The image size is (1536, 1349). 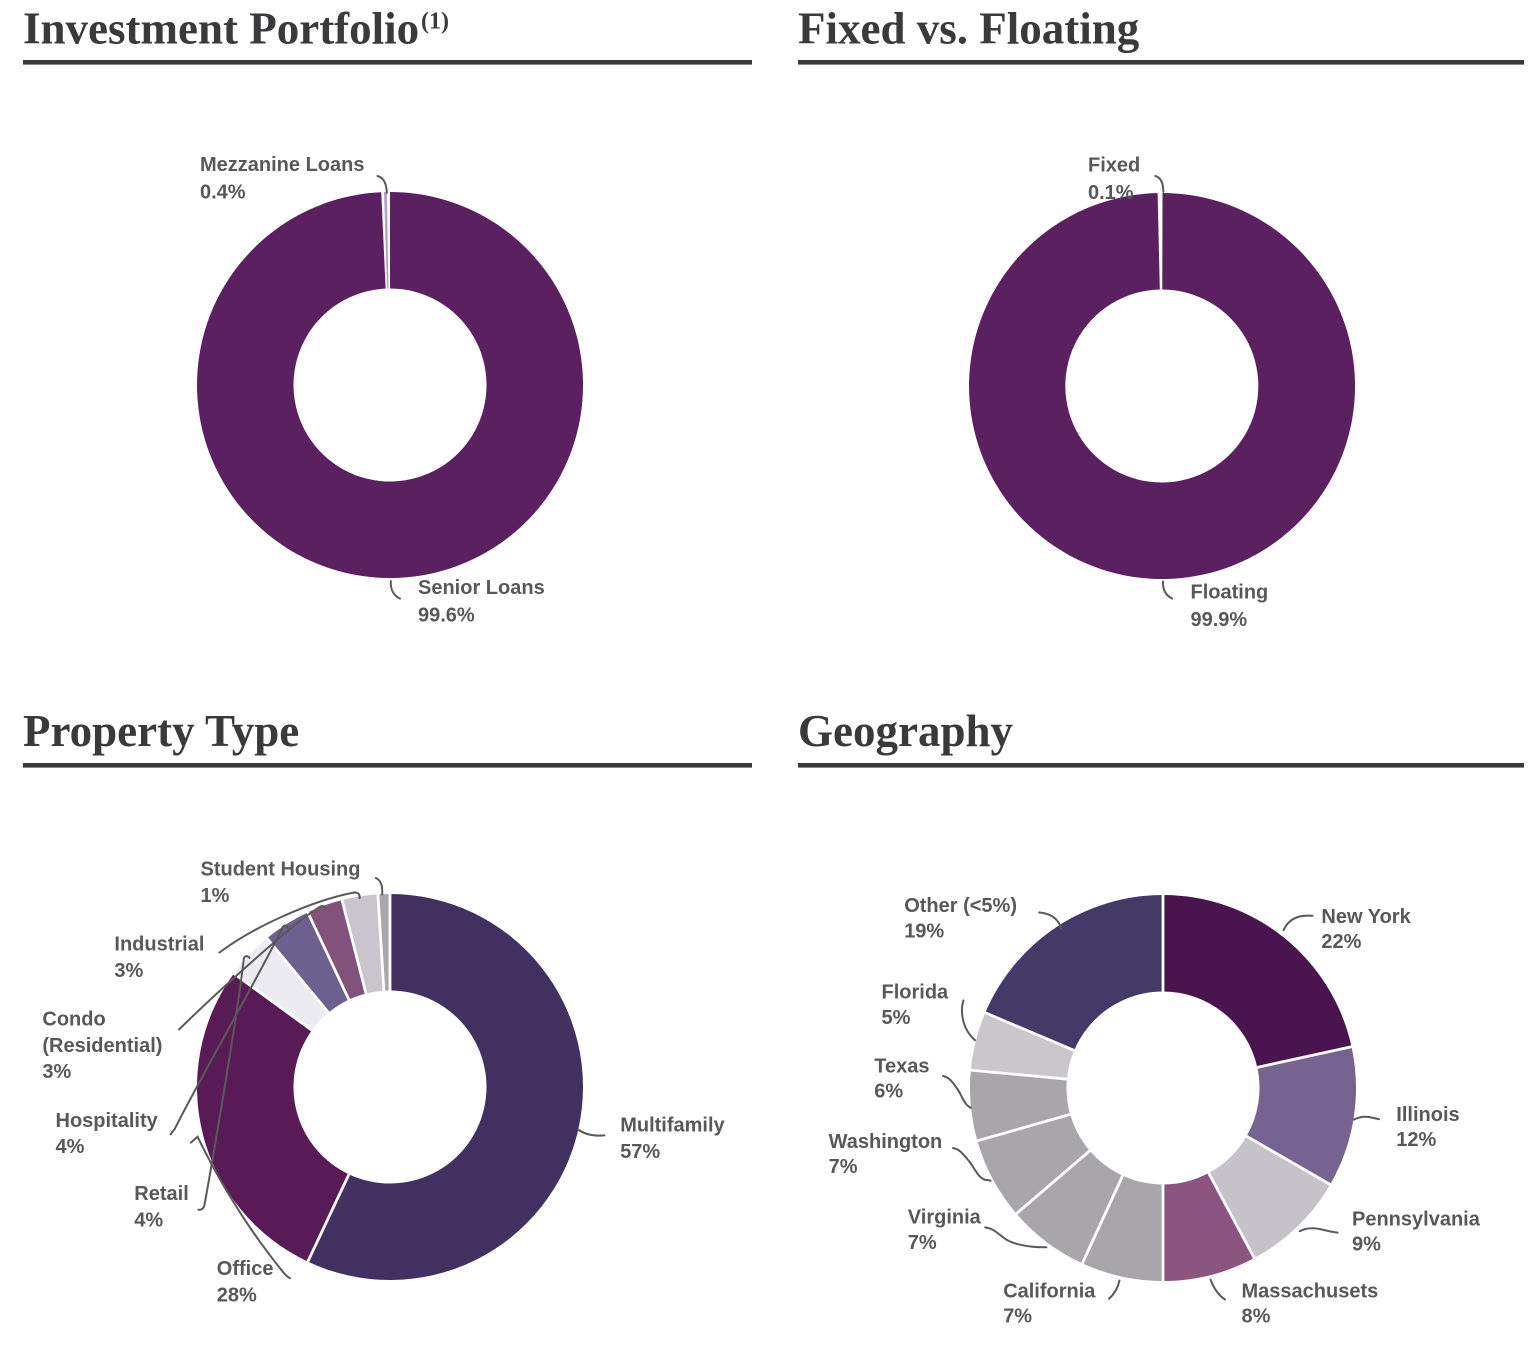 I want to click on svg-text: Hospitality, so click(x=107, y=1121).